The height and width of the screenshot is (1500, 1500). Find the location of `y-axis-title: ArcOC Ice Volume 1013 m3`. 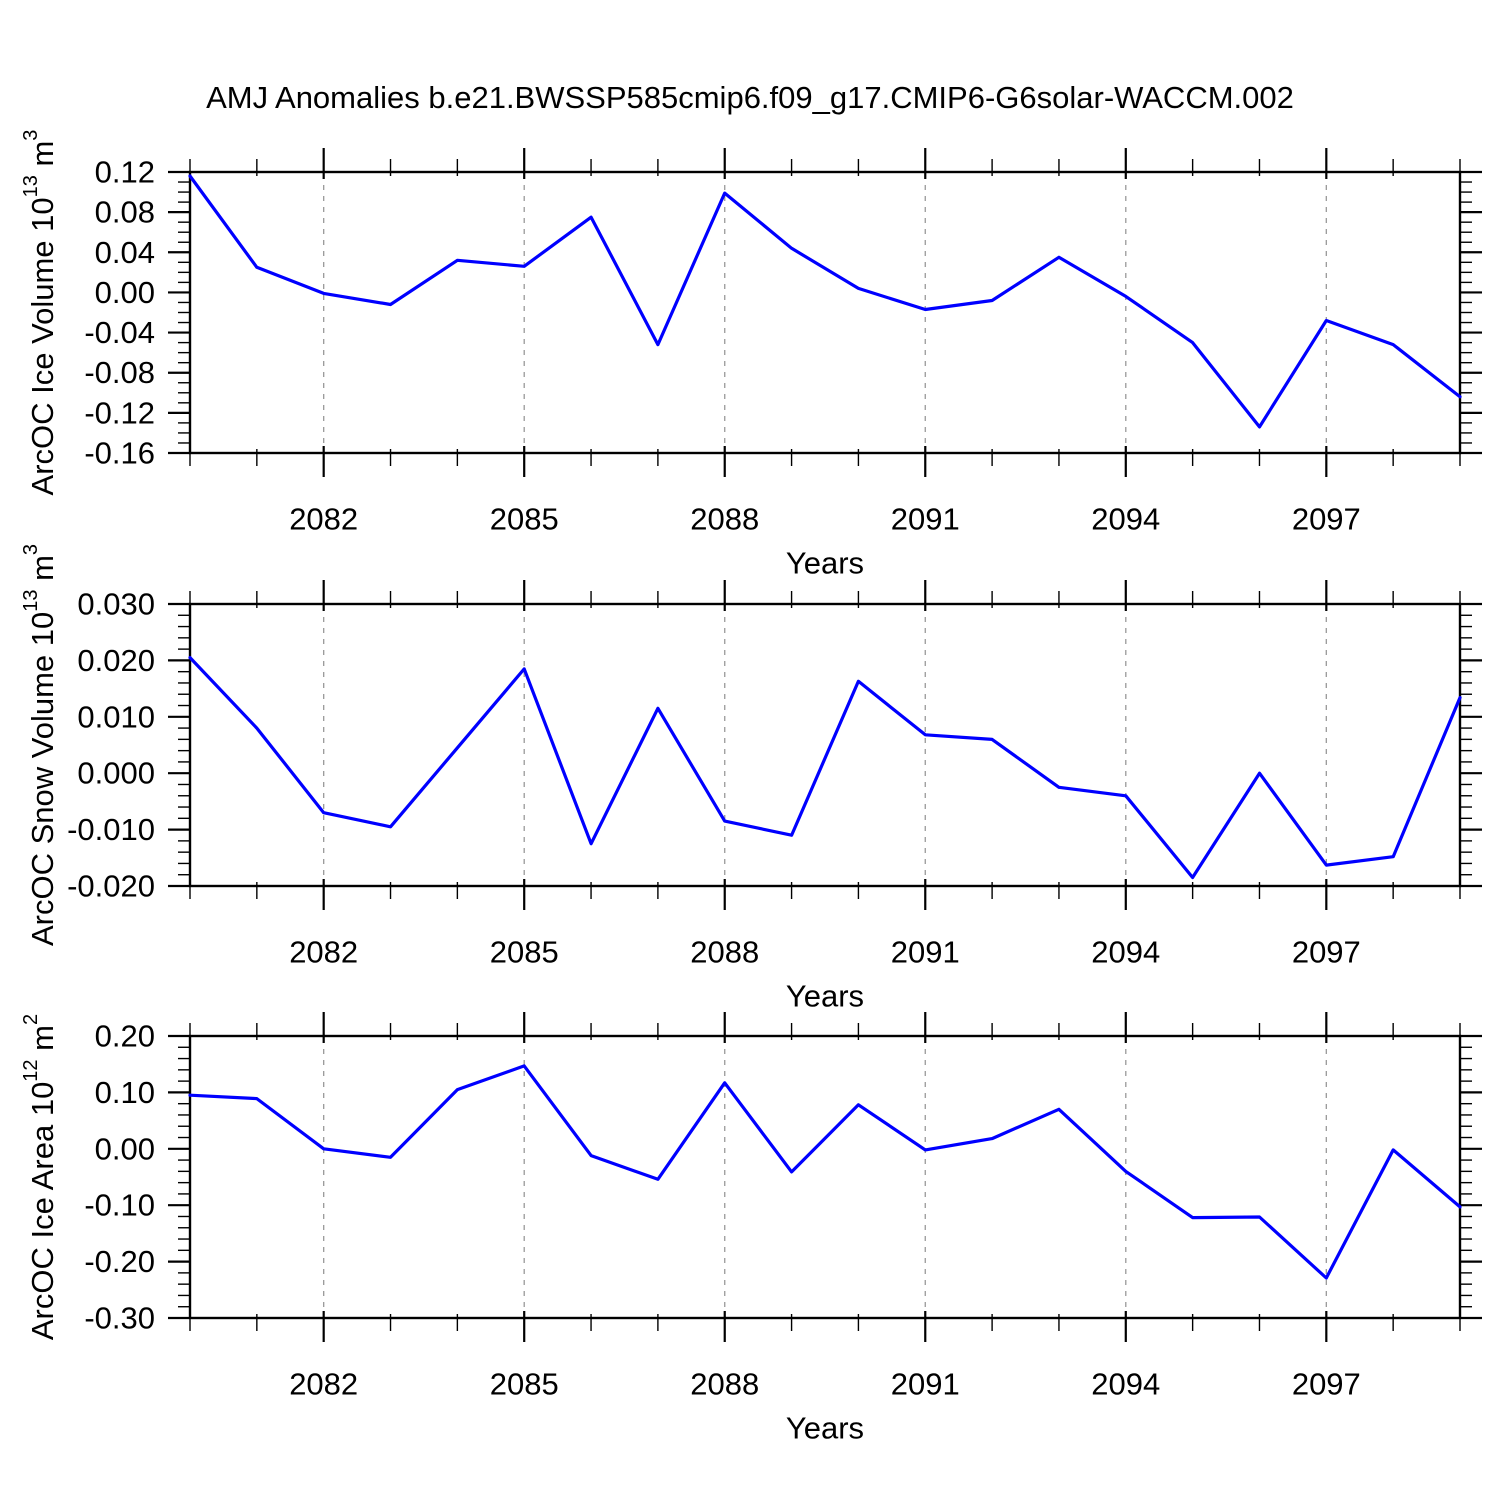

y-axis-title: ArcOC Ice Volume 1013 m3 is located at coordinates (40, 313).